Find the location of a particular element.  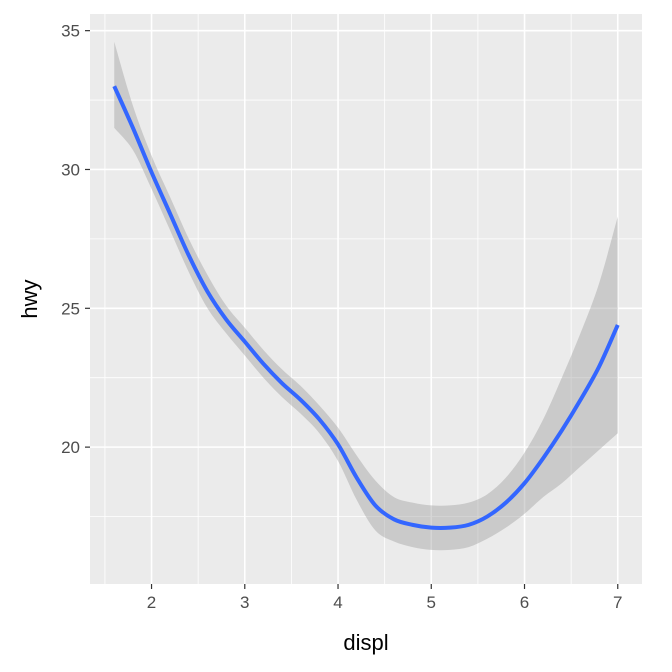

y-axis: 20 25 30 35 is located at coordinates (75, 239).